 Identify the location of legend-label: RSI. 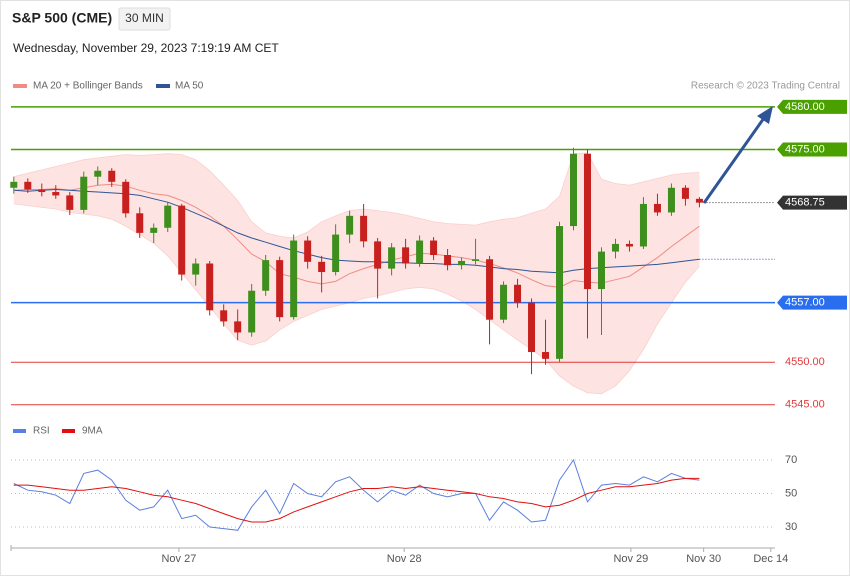
(41, 431).